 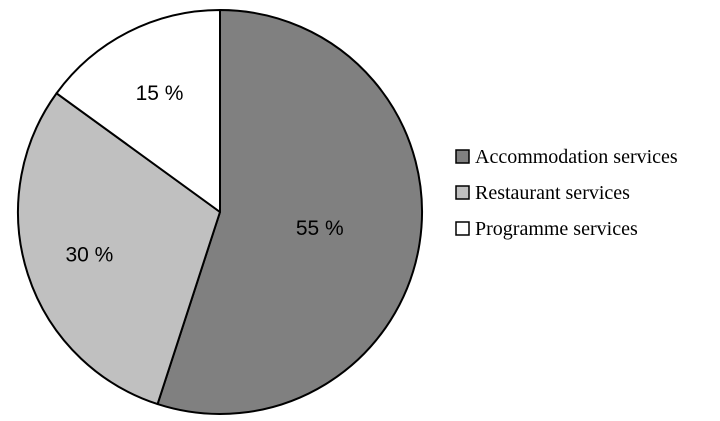 What do you see at coordinates (89, 254) in the screenshot?
I see `slice-label-restaurant-services: 30 %` at bounding box center [89, 254].